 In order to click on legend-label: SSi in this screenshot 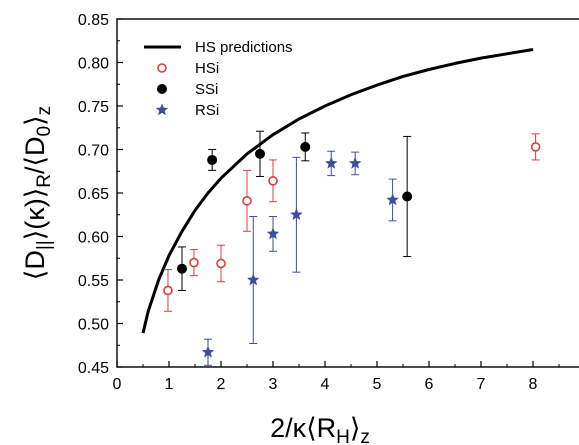, I will do `click(206, 89)`.